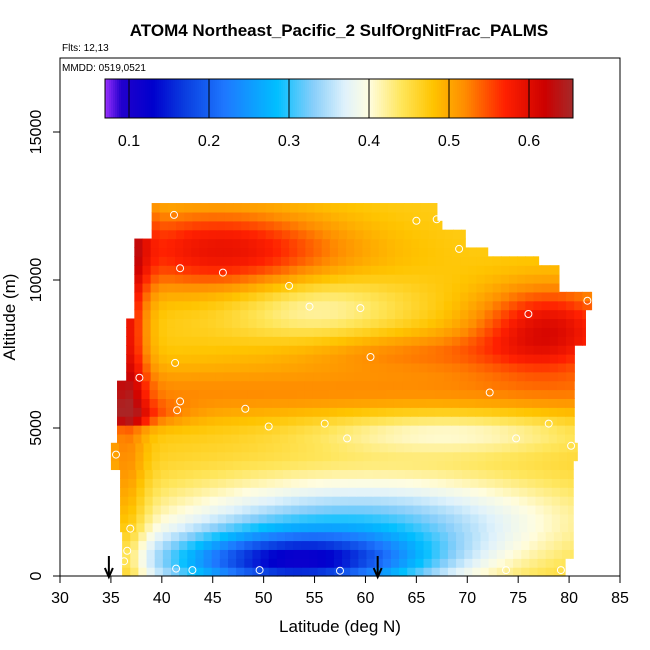  I want to click on x-tick-label: 70, so click(467, 598).